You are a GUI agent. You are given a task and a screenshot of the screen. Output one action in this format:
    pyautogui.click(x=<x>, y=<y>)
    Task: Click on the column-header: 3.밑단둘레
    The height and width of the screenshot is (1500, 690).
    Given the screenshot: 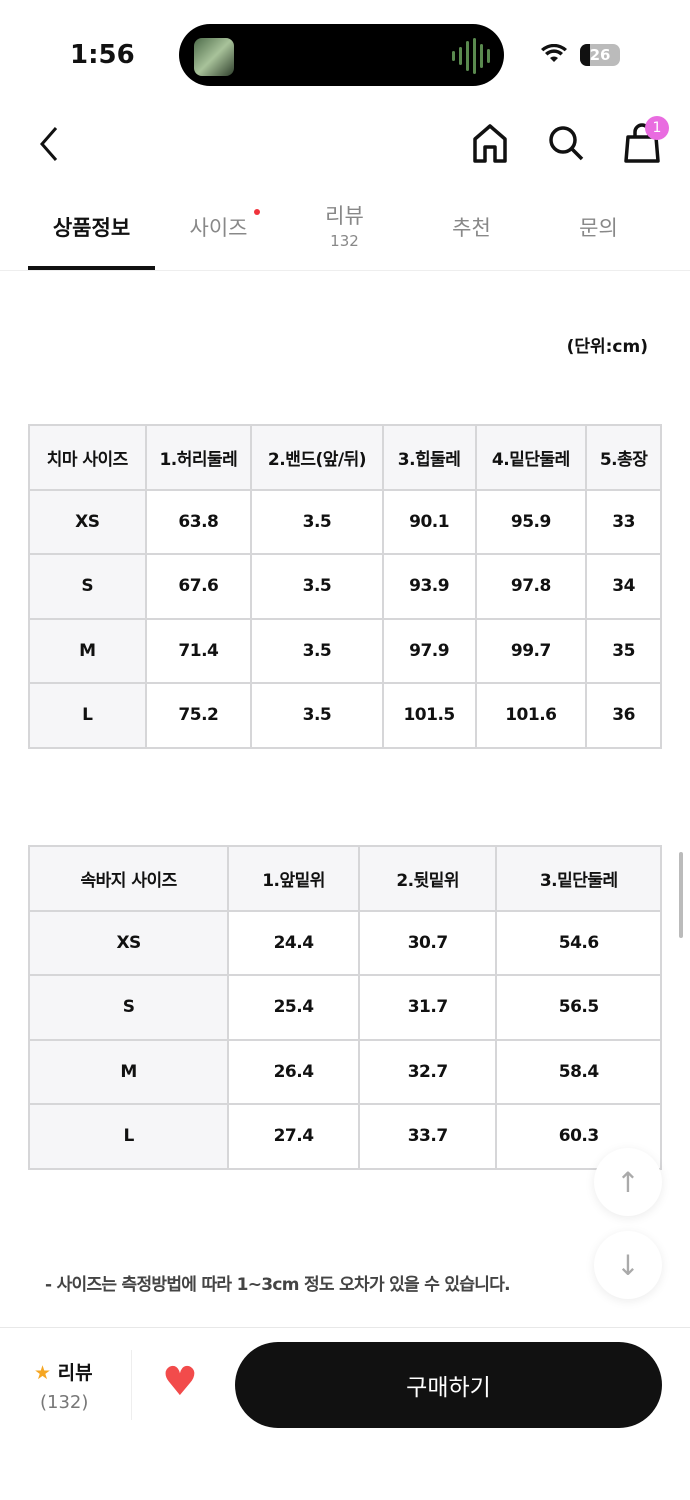 What is the action you would take?
    pyautogui.click(x=578, y=878)
    